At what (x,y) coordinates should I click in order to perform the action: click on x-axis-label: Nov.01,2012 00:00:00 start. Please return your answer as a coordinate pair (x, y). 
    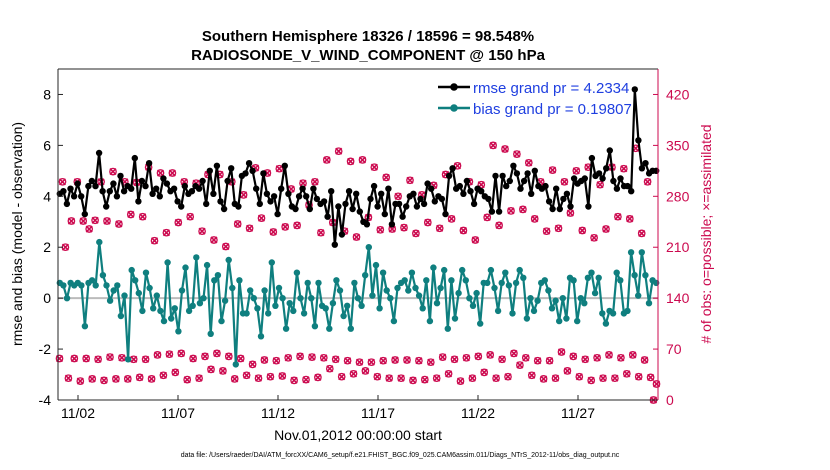
    Looking at the image, I should click on (358, 435).